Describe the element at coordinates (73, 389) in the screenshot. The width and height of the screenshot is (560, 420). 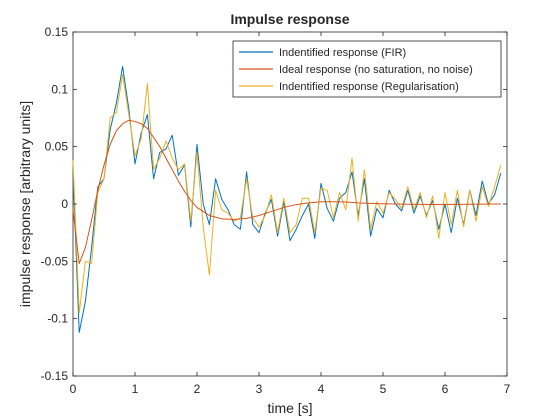
I see `x-tick-label: 0` at that location.